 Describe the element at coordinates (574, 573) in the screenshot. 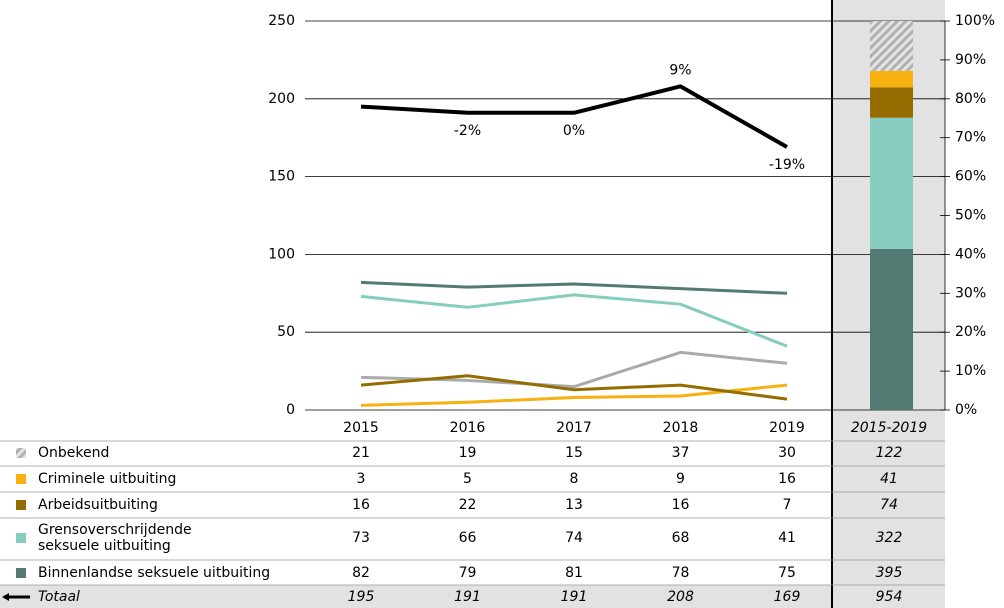

I see `table-value: 81` at that location.